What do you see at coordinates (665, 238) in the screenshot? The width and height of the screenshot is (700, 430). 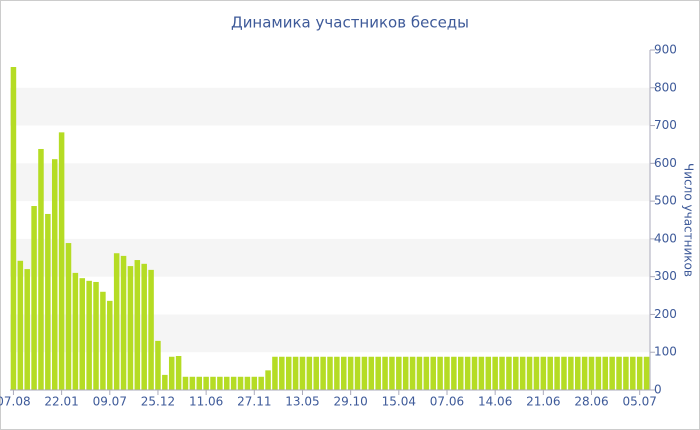 I see `y-tick-label: 400` at bounding box center [665, 238].